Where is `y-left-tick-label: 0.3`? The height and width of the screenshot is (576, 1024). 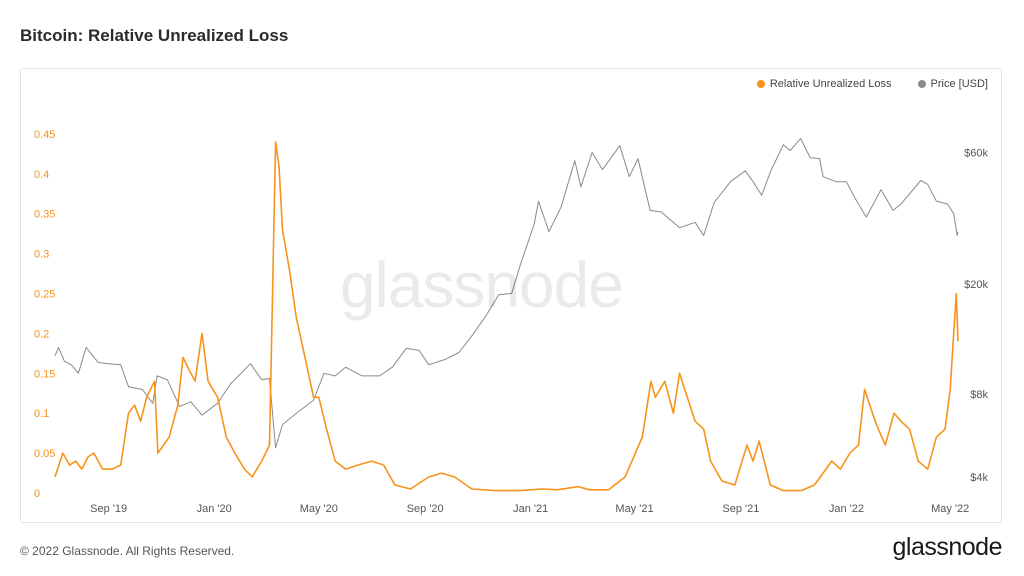 y-left-tick-label: 0.3 is located at coordinates (41, 255).